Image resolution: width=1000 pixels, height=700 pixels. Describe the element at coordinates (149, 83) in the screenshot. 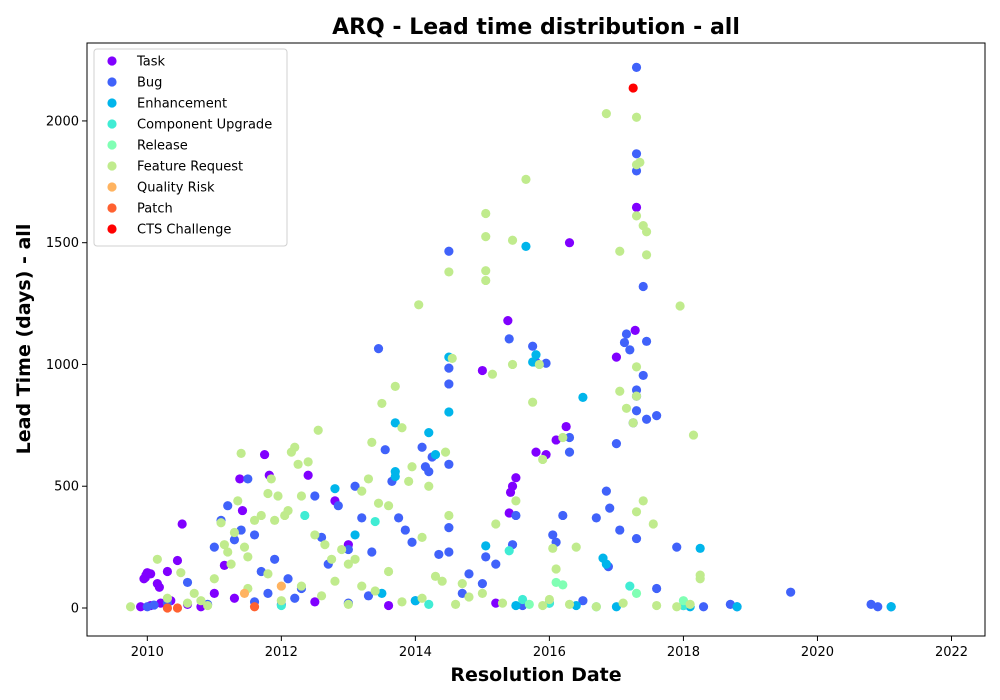

I see `legend-label: Bug` at that location.